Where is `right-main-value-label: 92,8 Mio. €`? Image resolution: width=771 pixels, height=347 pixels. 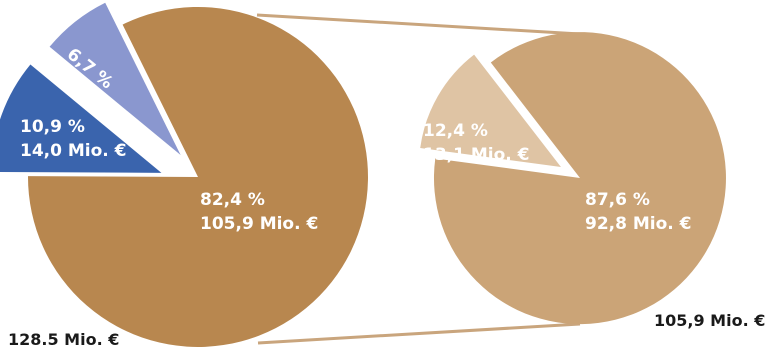
right-main-value-label: 92,8 Mio. € is located at coordinates (638, 224).